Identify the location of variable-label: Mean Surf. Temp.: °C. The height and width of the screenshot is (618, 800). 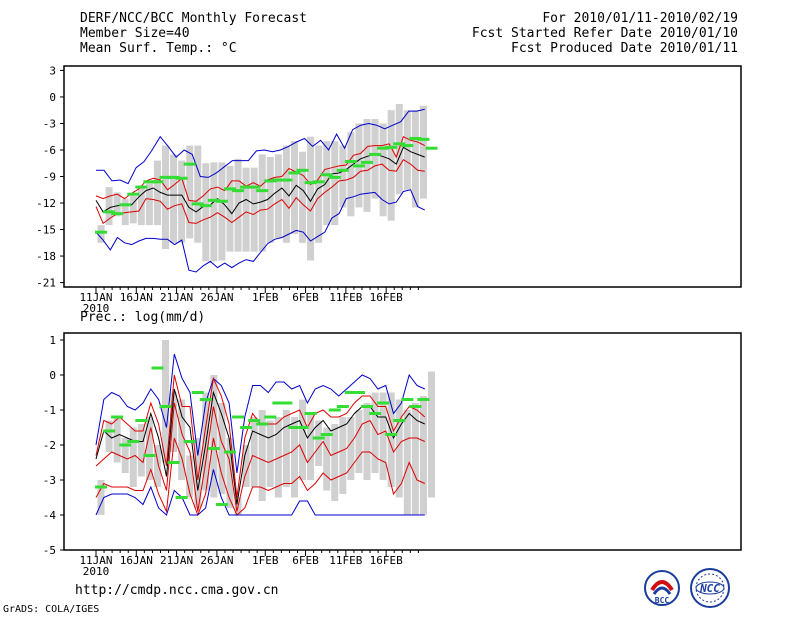
(158, 48).